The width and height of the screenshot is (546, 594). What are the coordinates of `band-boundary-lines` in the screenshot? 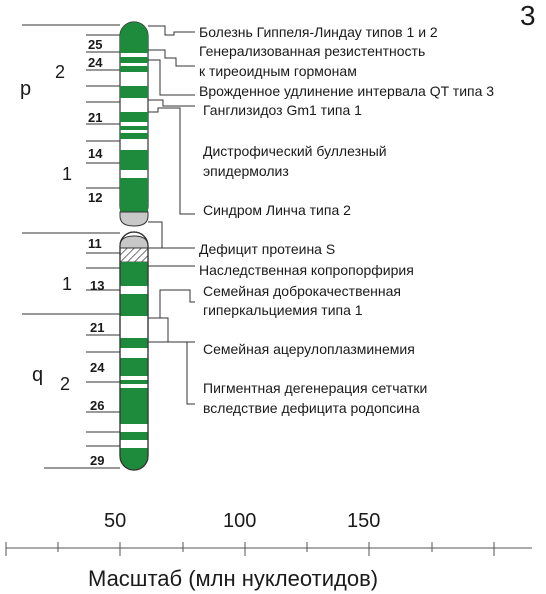 It's located at (71, 246).